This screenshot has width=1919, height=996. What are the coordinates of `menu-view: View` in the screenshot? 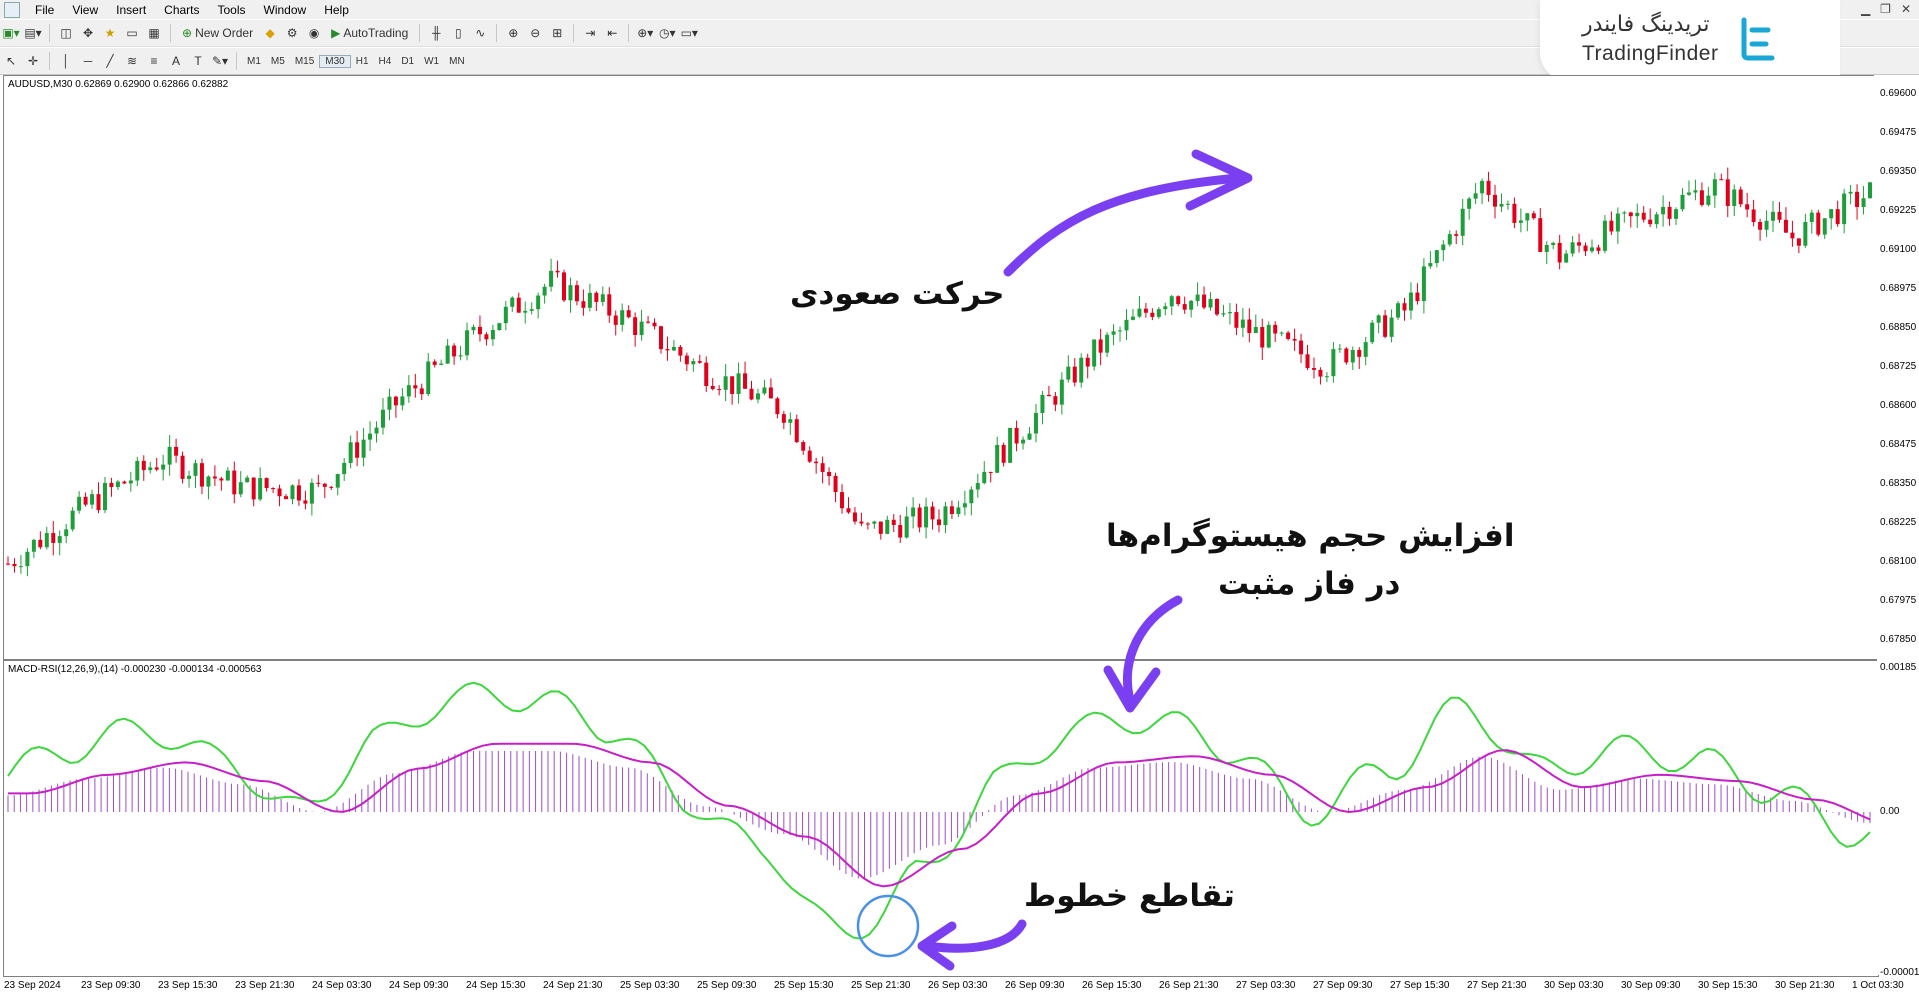 It's located at (85, 9).